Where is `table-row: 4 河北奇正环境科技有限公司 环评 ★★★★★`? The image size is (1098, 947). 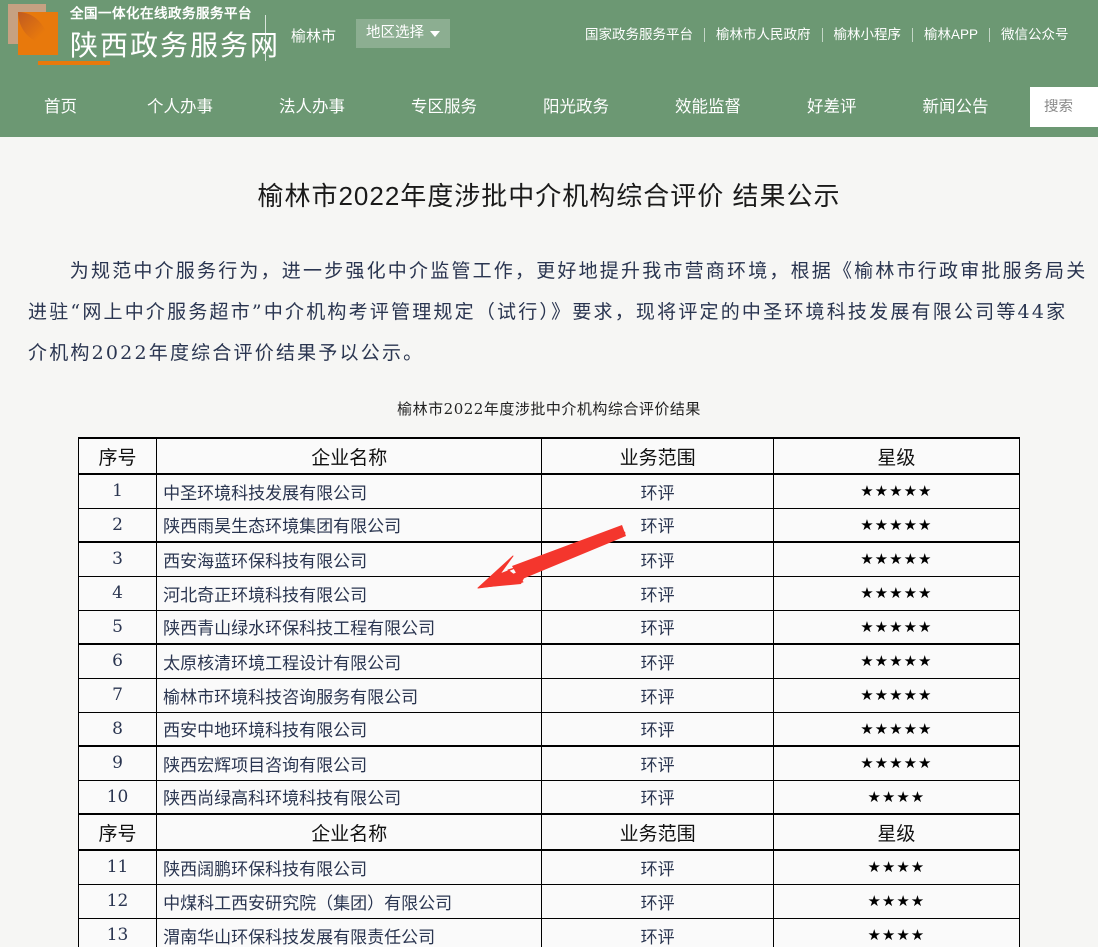 table-row: 4 河北奇正环境科技有限公司 环评 ★★★★★ is located at coordinates (549, 593).